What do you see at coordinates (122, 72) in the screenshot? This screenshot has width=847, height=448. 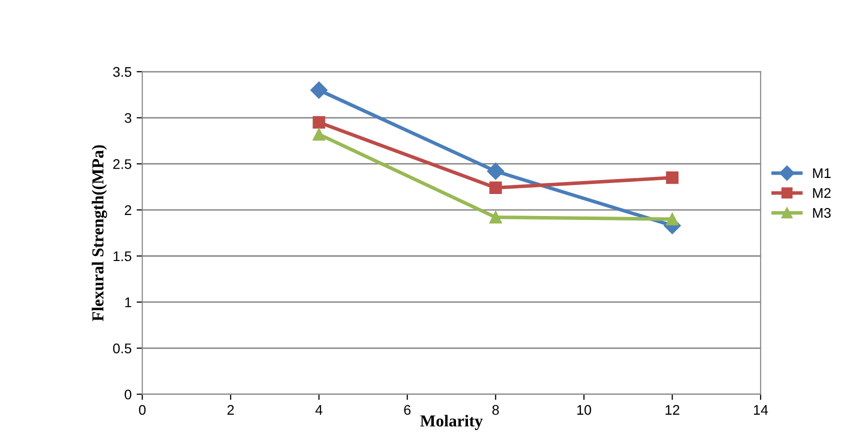 I see `y-tick-label: 3.5` at bounding box center [122, 72].